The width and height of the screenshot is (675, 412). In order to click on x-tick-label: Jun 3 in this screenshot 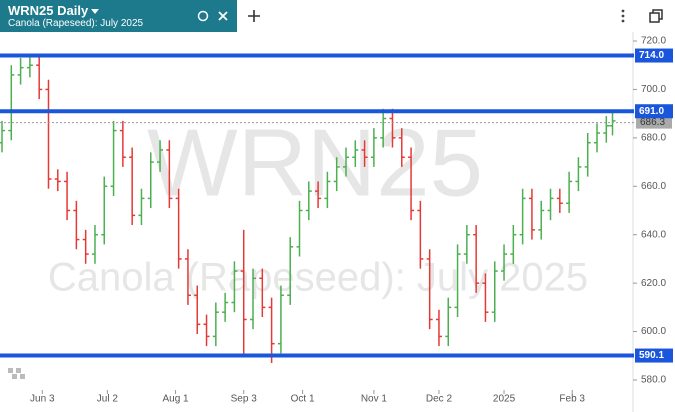, I will do `click(42, 399)`.